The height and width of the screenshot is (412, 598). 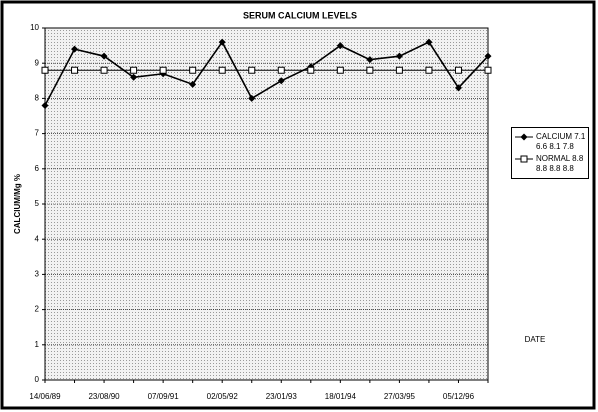 What do you see at coordinates (37, 98) in the screenshot?
I see `y-tick-label: 8` at bounding box center [37, 98].